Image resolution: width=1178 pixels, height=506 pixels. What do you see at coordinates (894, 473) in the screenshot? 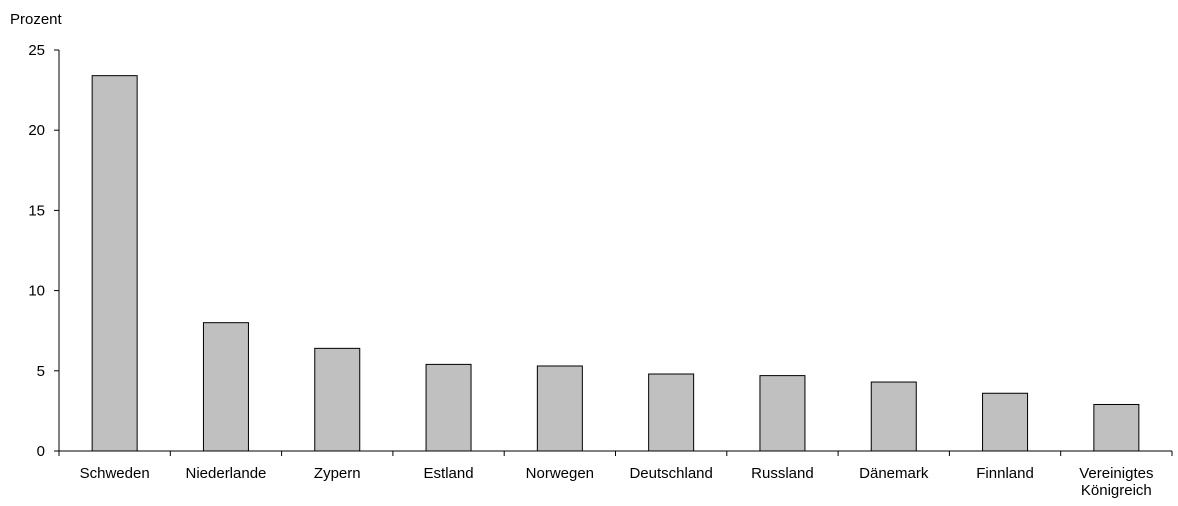
I see `x-tick-label: Dänemark` at bounding box center [894, 473].